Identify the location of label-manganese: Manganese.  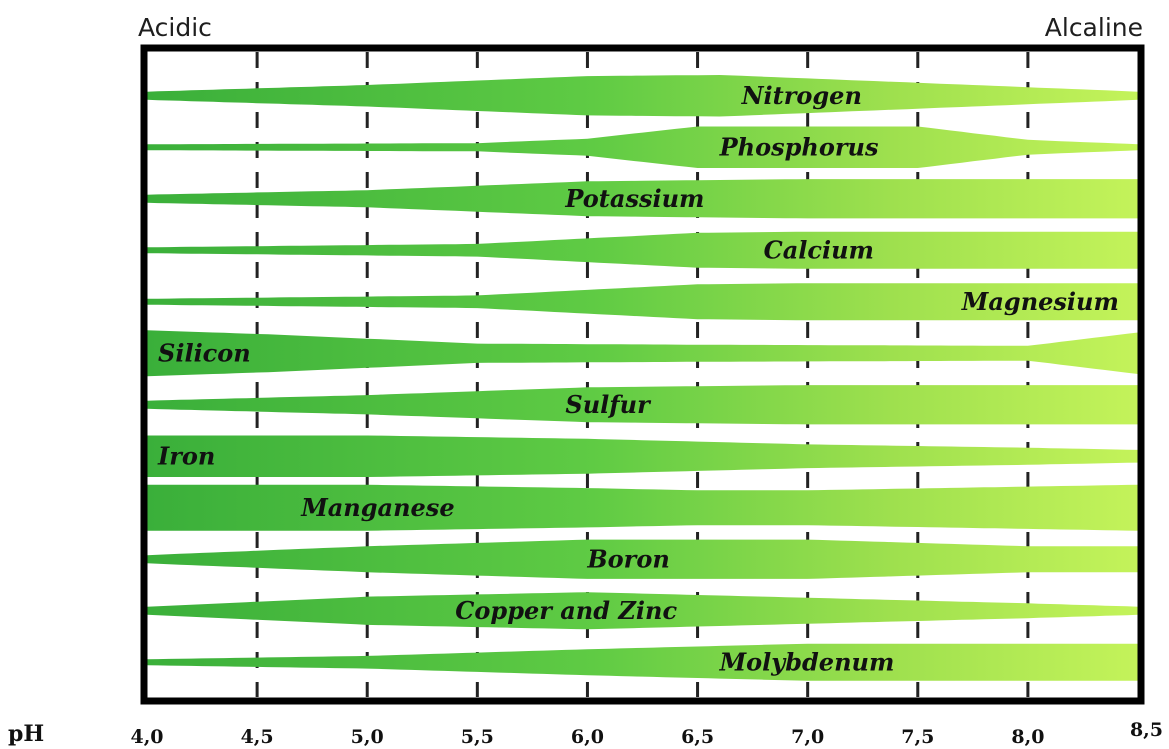
(377, 507).